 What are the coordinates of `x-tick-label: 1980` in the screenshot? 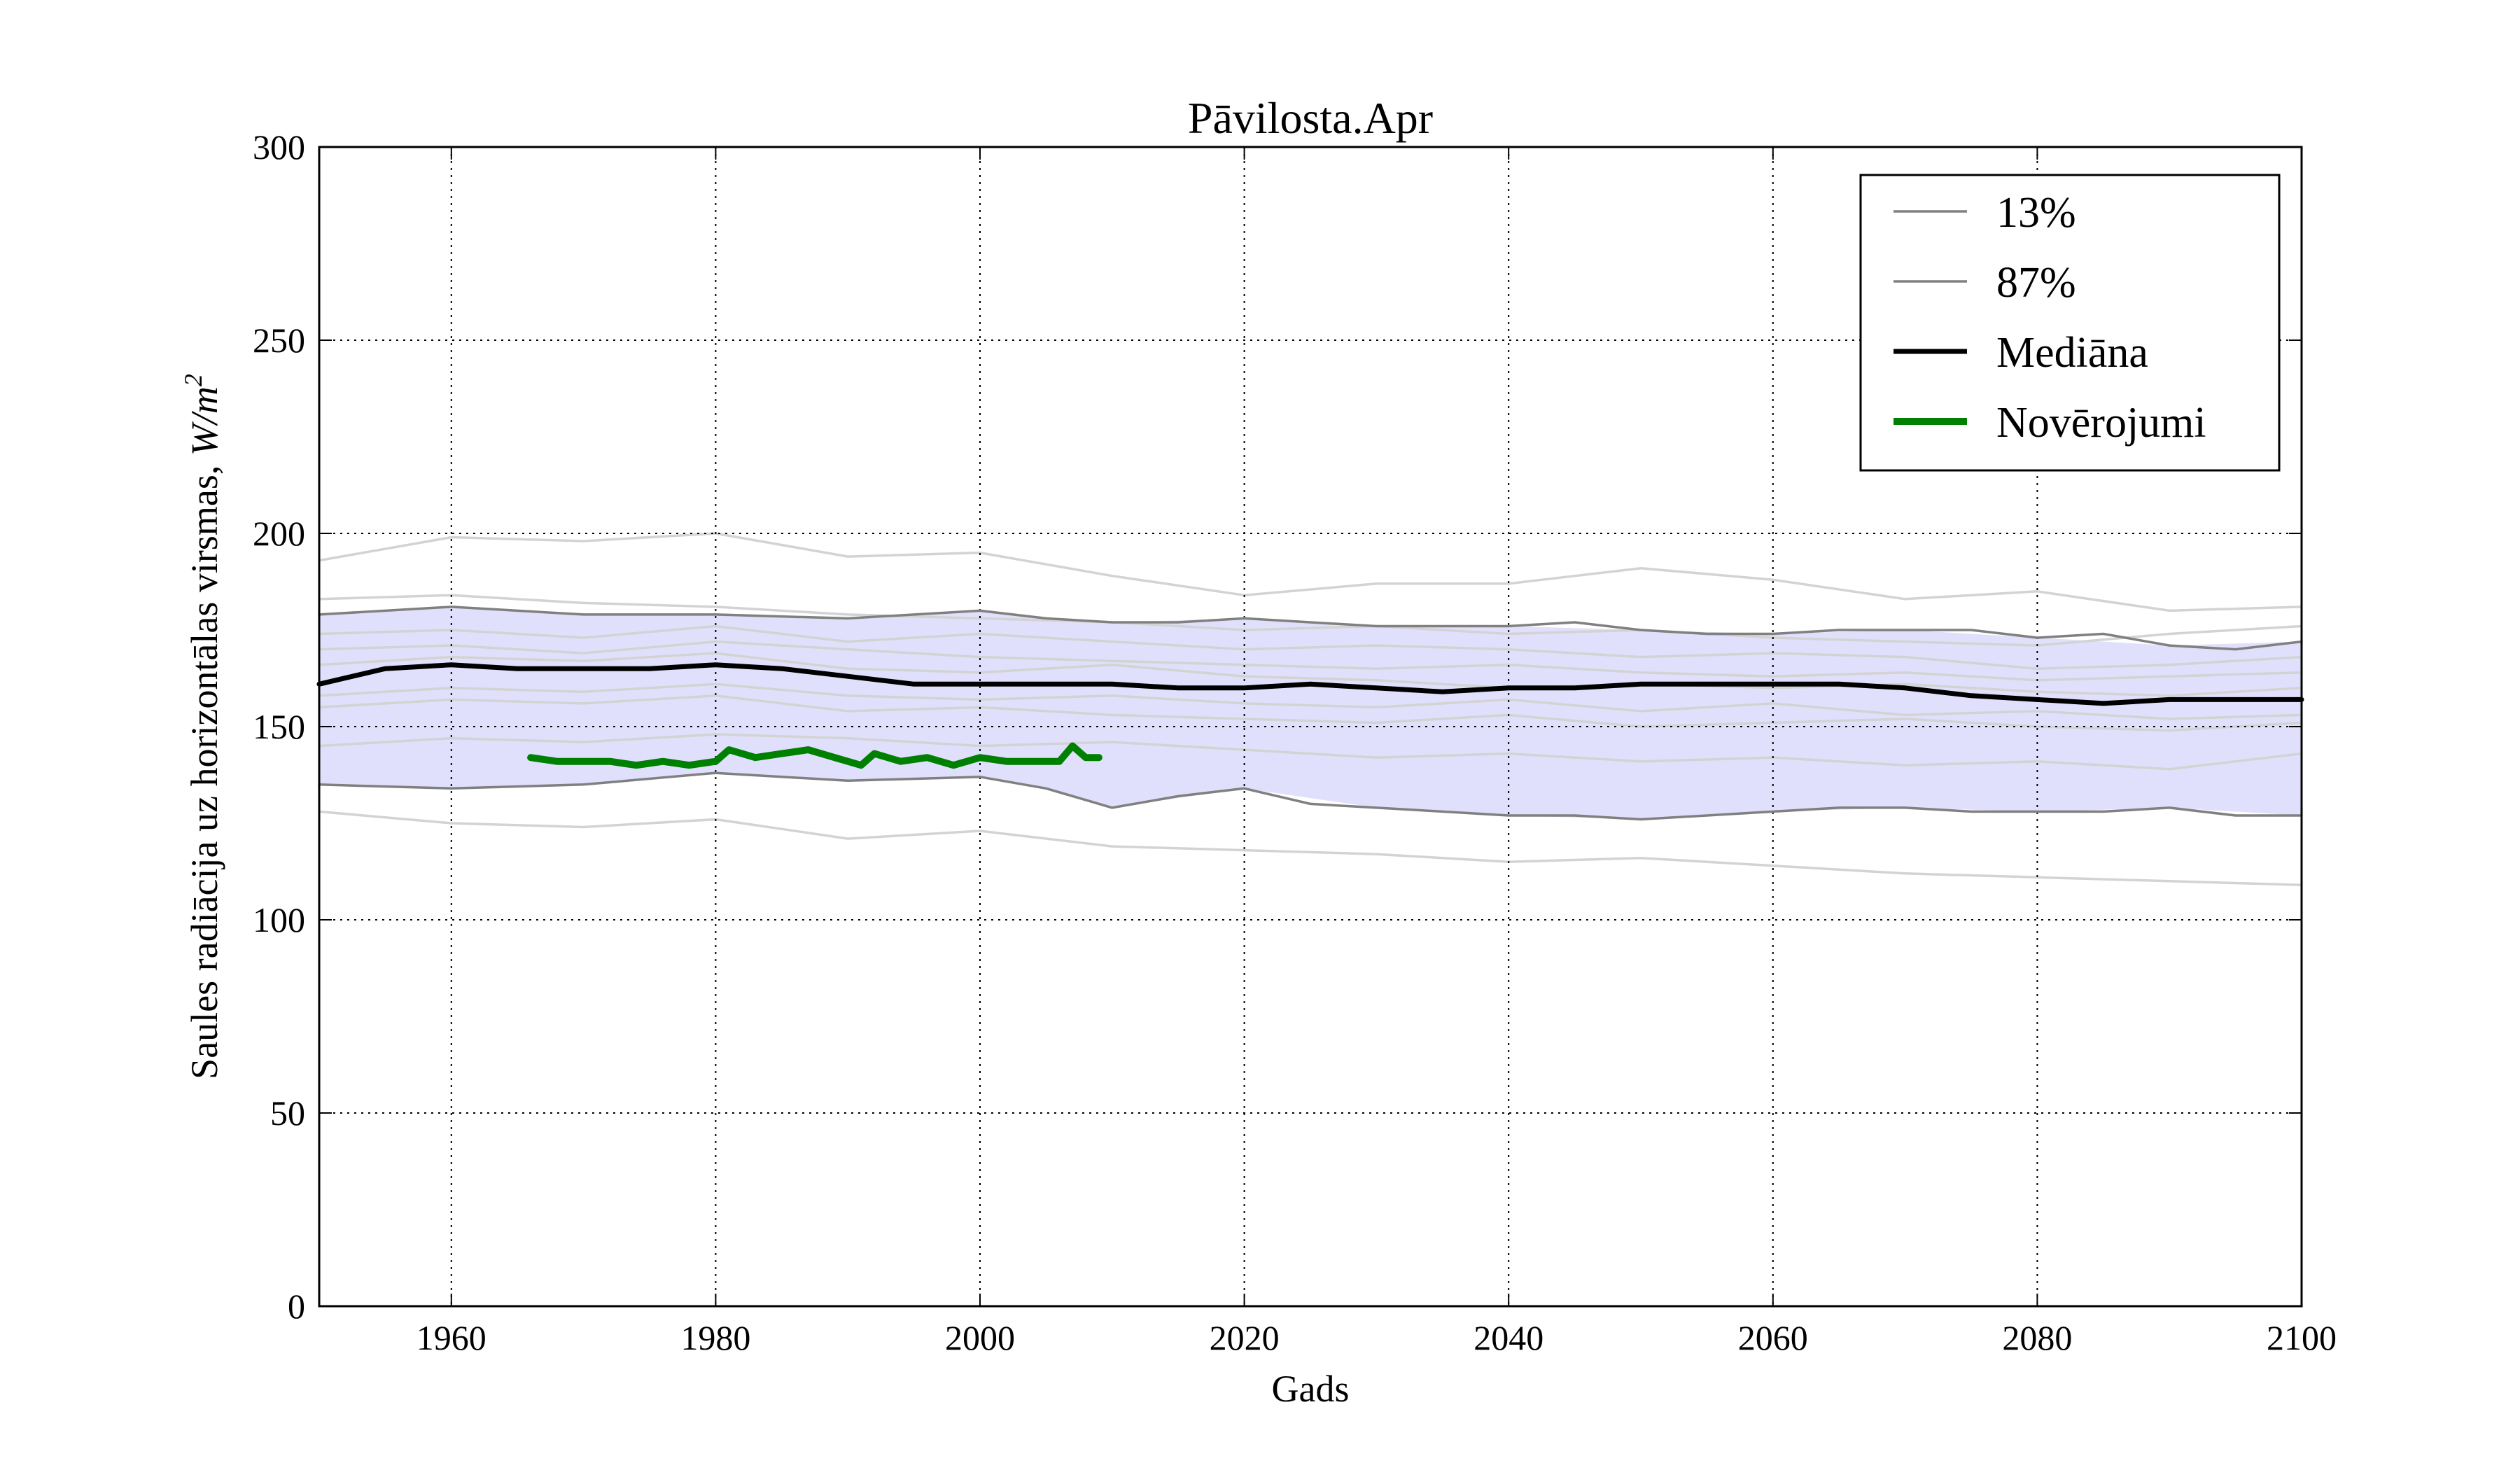 It's located at (715, 1337).